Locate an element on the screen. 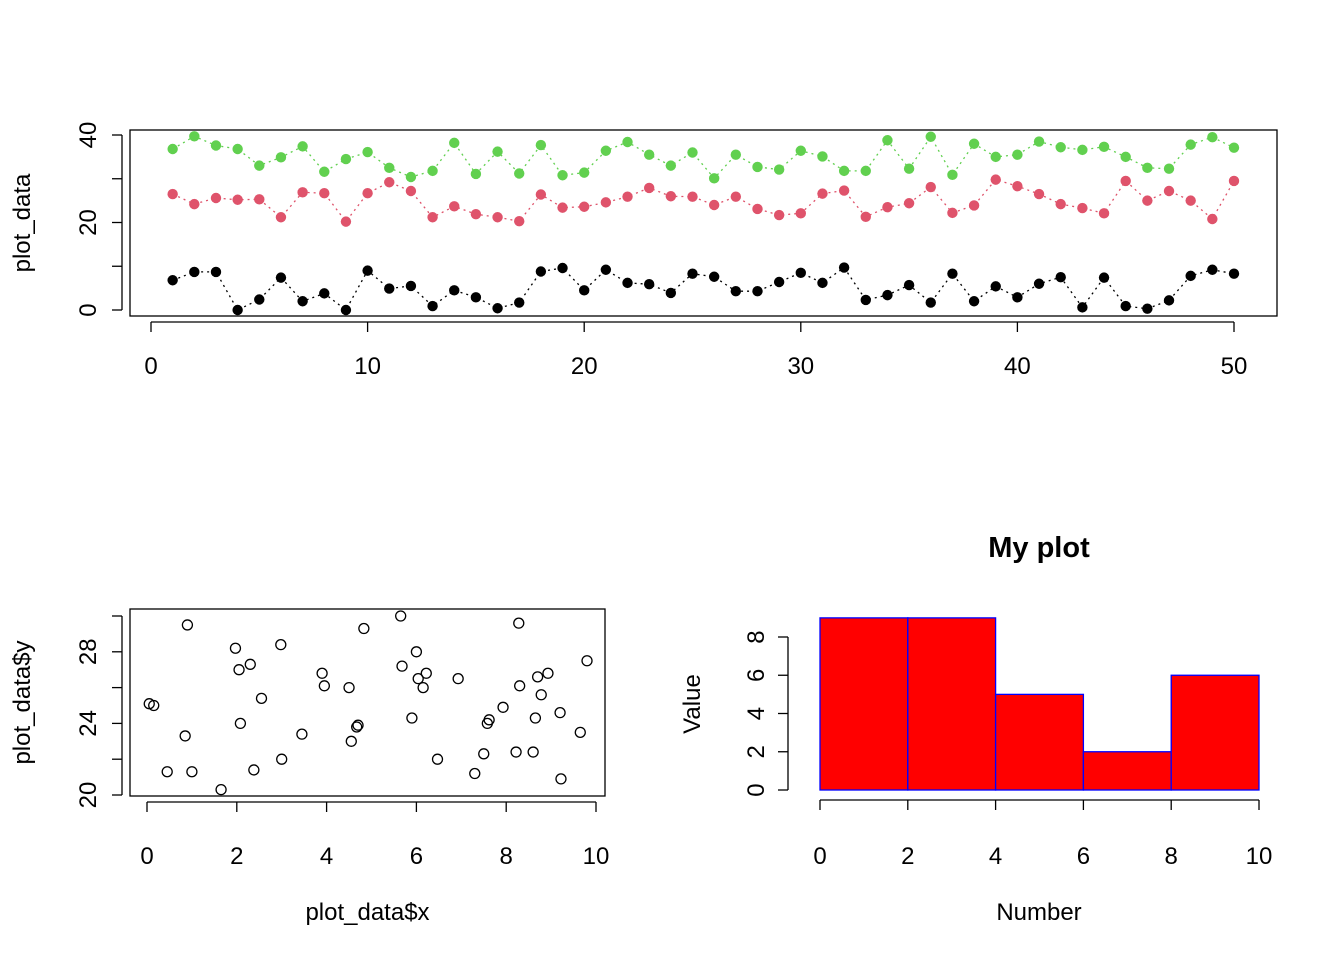 This screenshot has width=1344, height=960. hist-title: My plot is located at coordinates (1039, 548).